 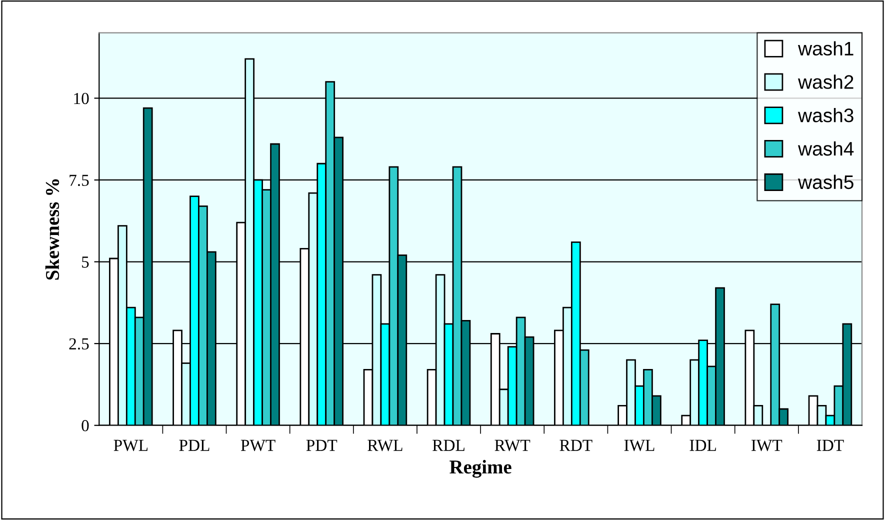 What do you see at coordinates (512, 446) in the screenshot?
I see `x-tick-label: RWT` at bounding box center [512, 446].